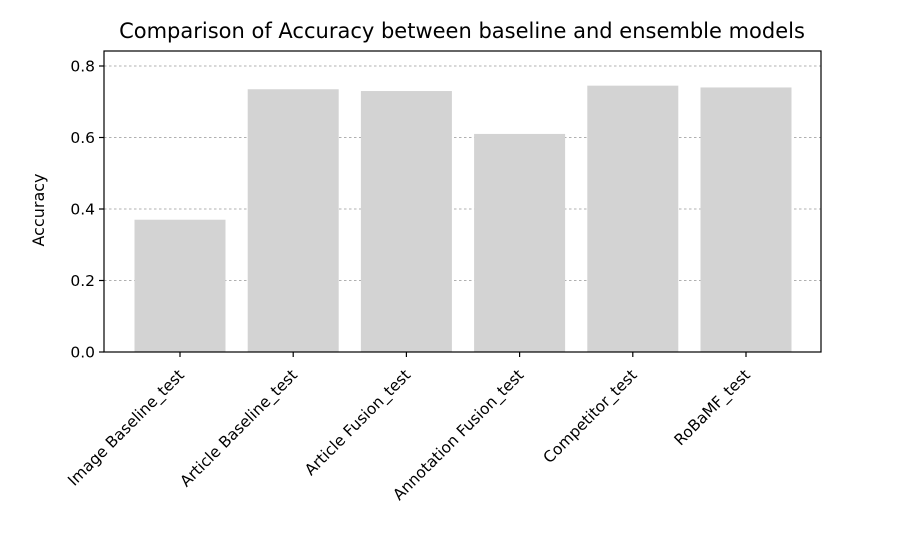  I want to click on y-axis-ticks: 0.0 0.2 0.4 0.6 0.8, so click(87, 210).